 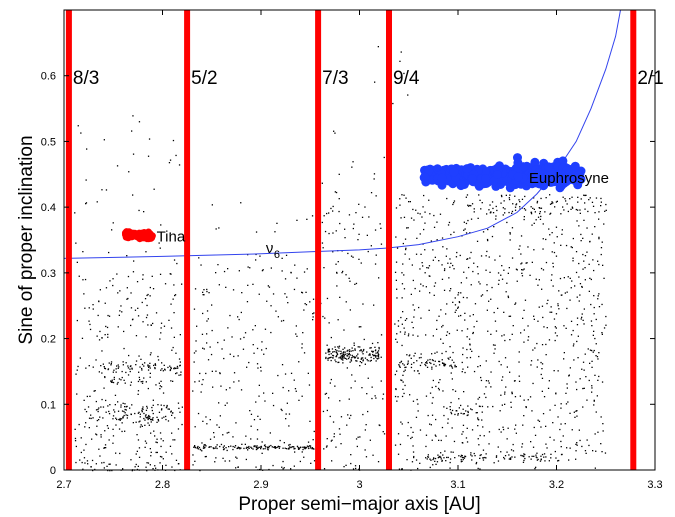 I want to click on tina-family-point, so click(x=126, y=237).